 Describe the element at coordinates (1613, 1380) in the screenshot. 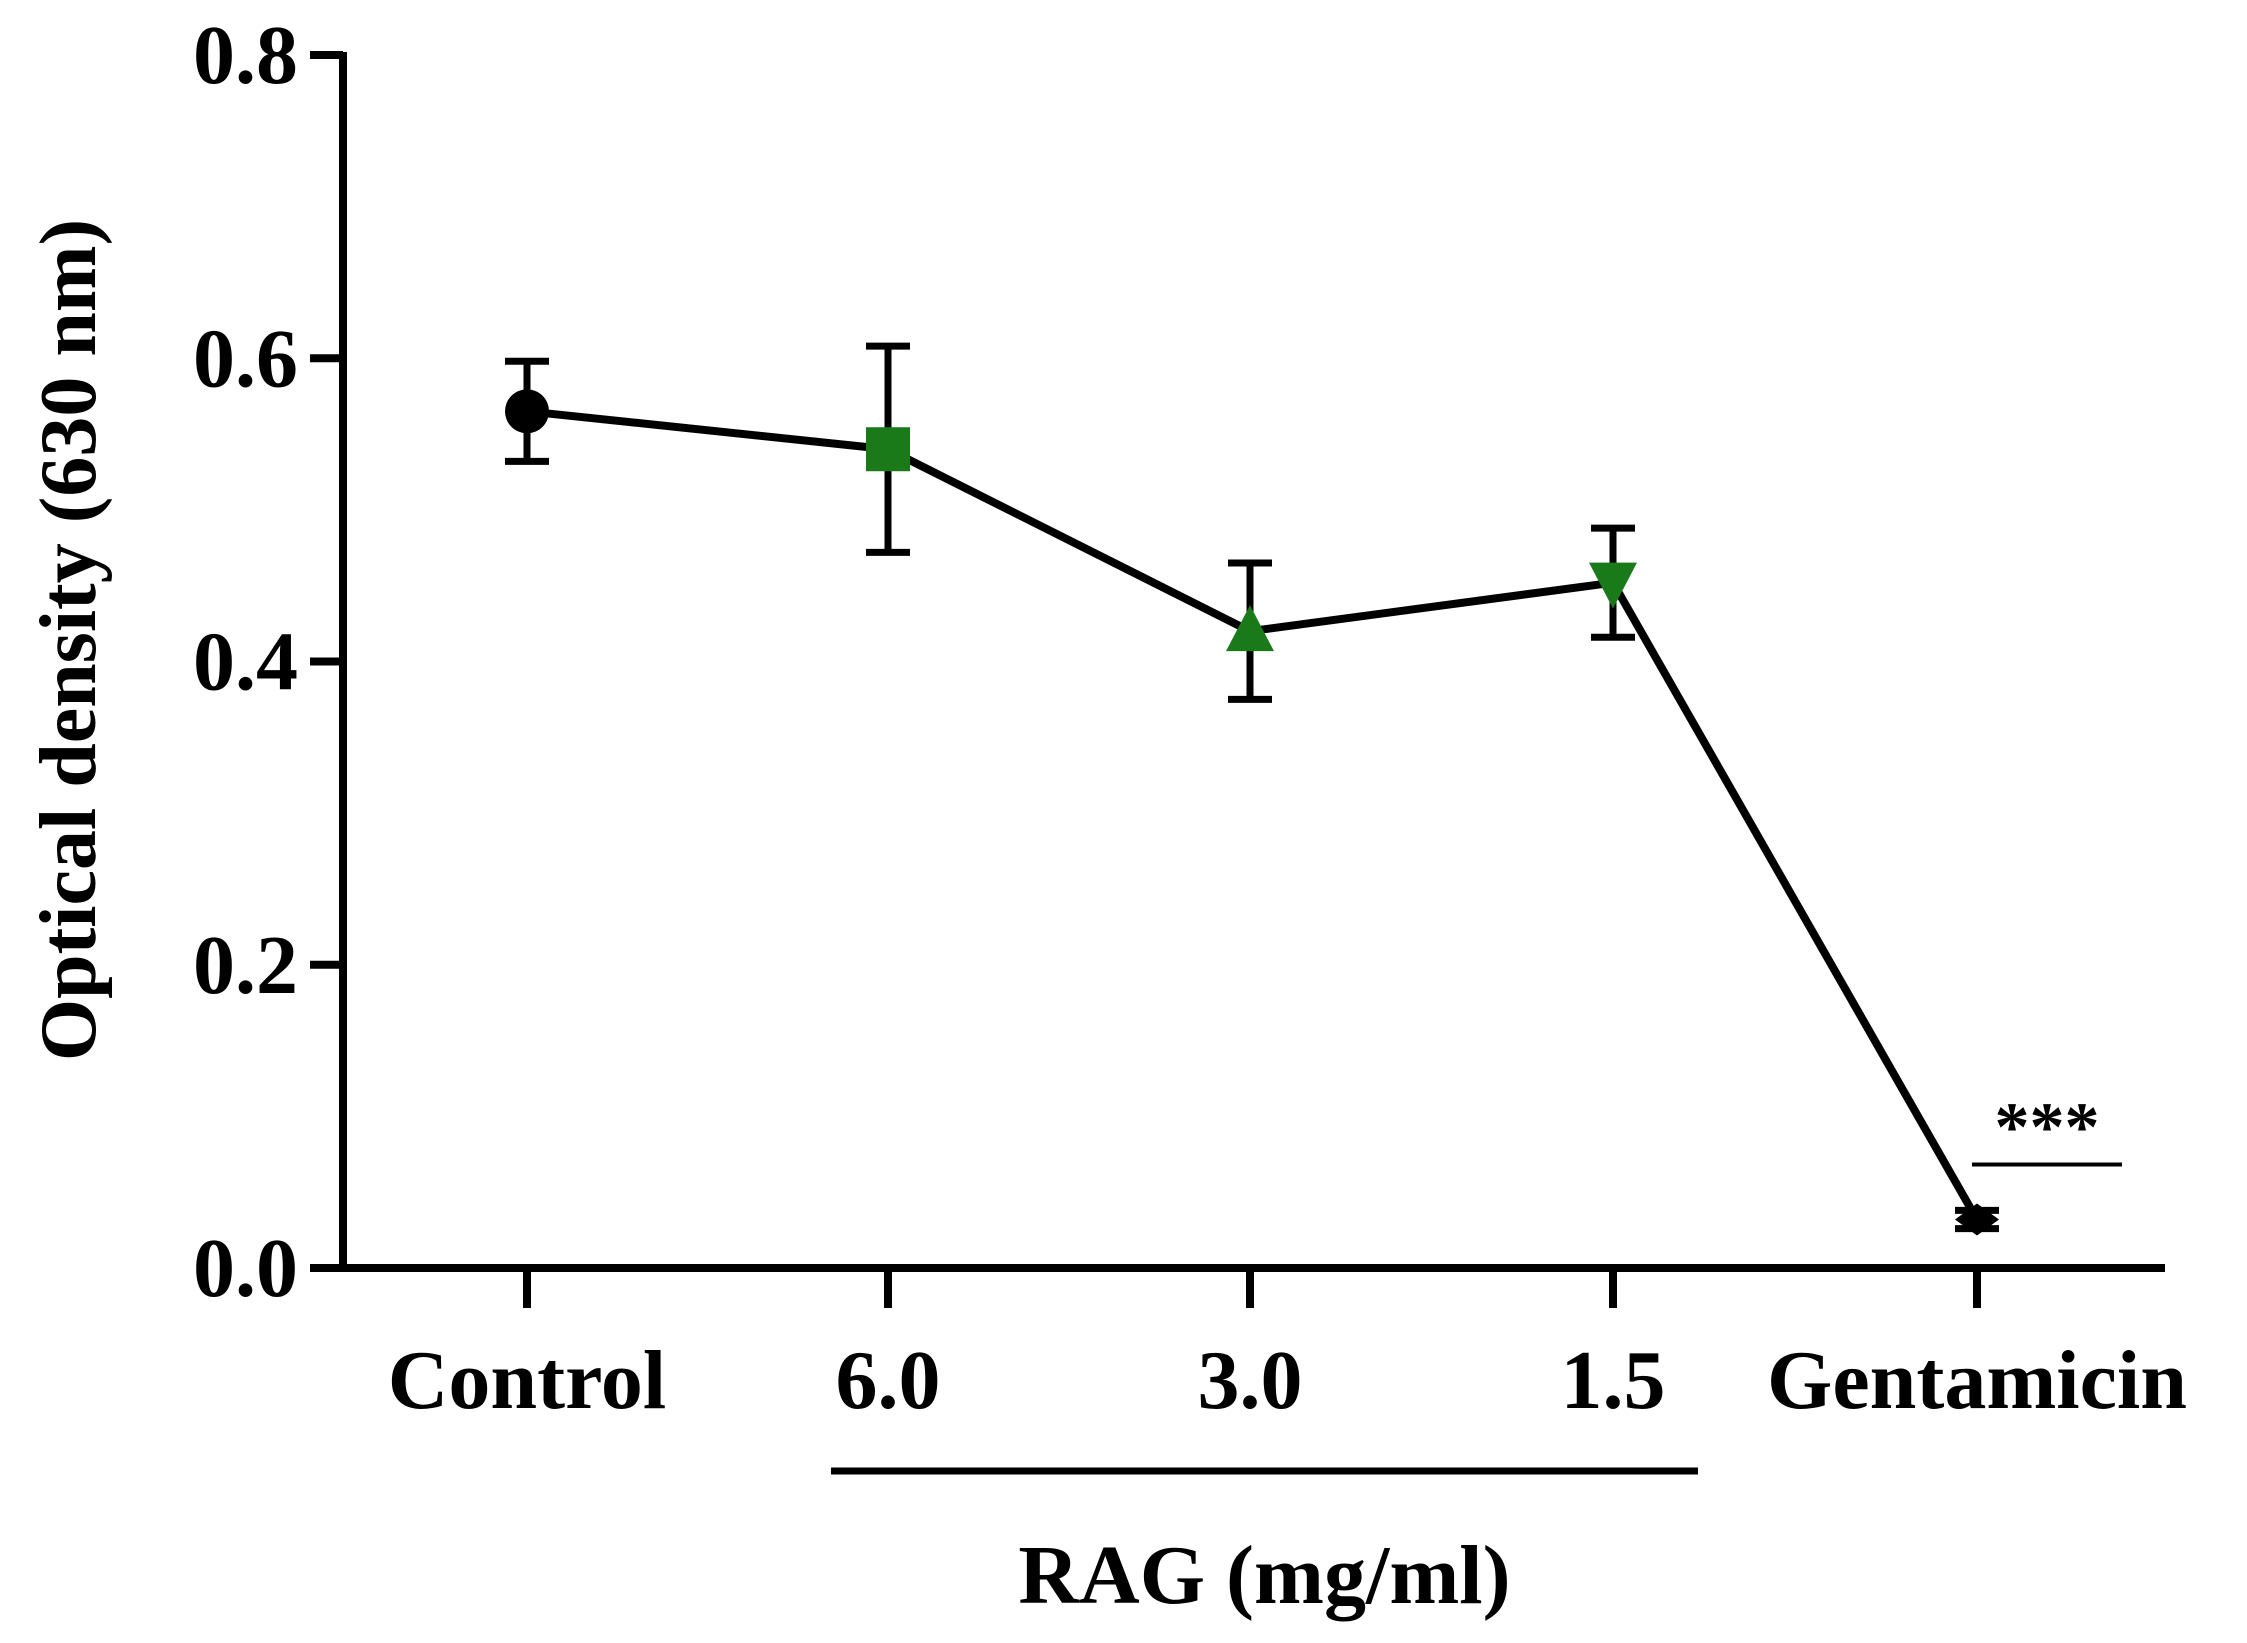

I see `x-tick-label: 1.5` at that location.